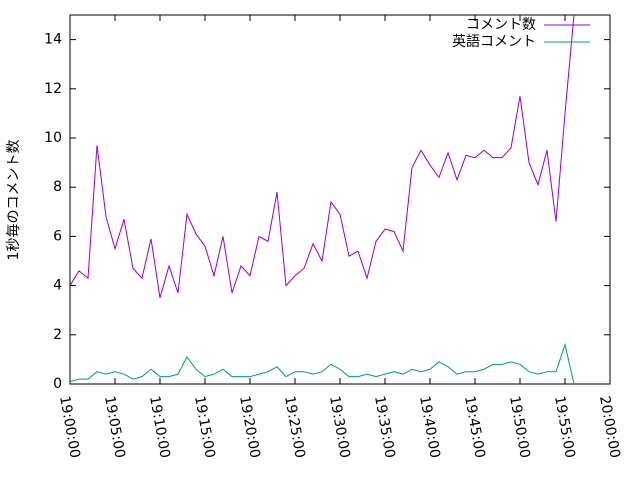 Image resolution: width=640 pixels, height=480 pixels. I want to click on x-tick-label: 19:45:00, so click(474, 427).